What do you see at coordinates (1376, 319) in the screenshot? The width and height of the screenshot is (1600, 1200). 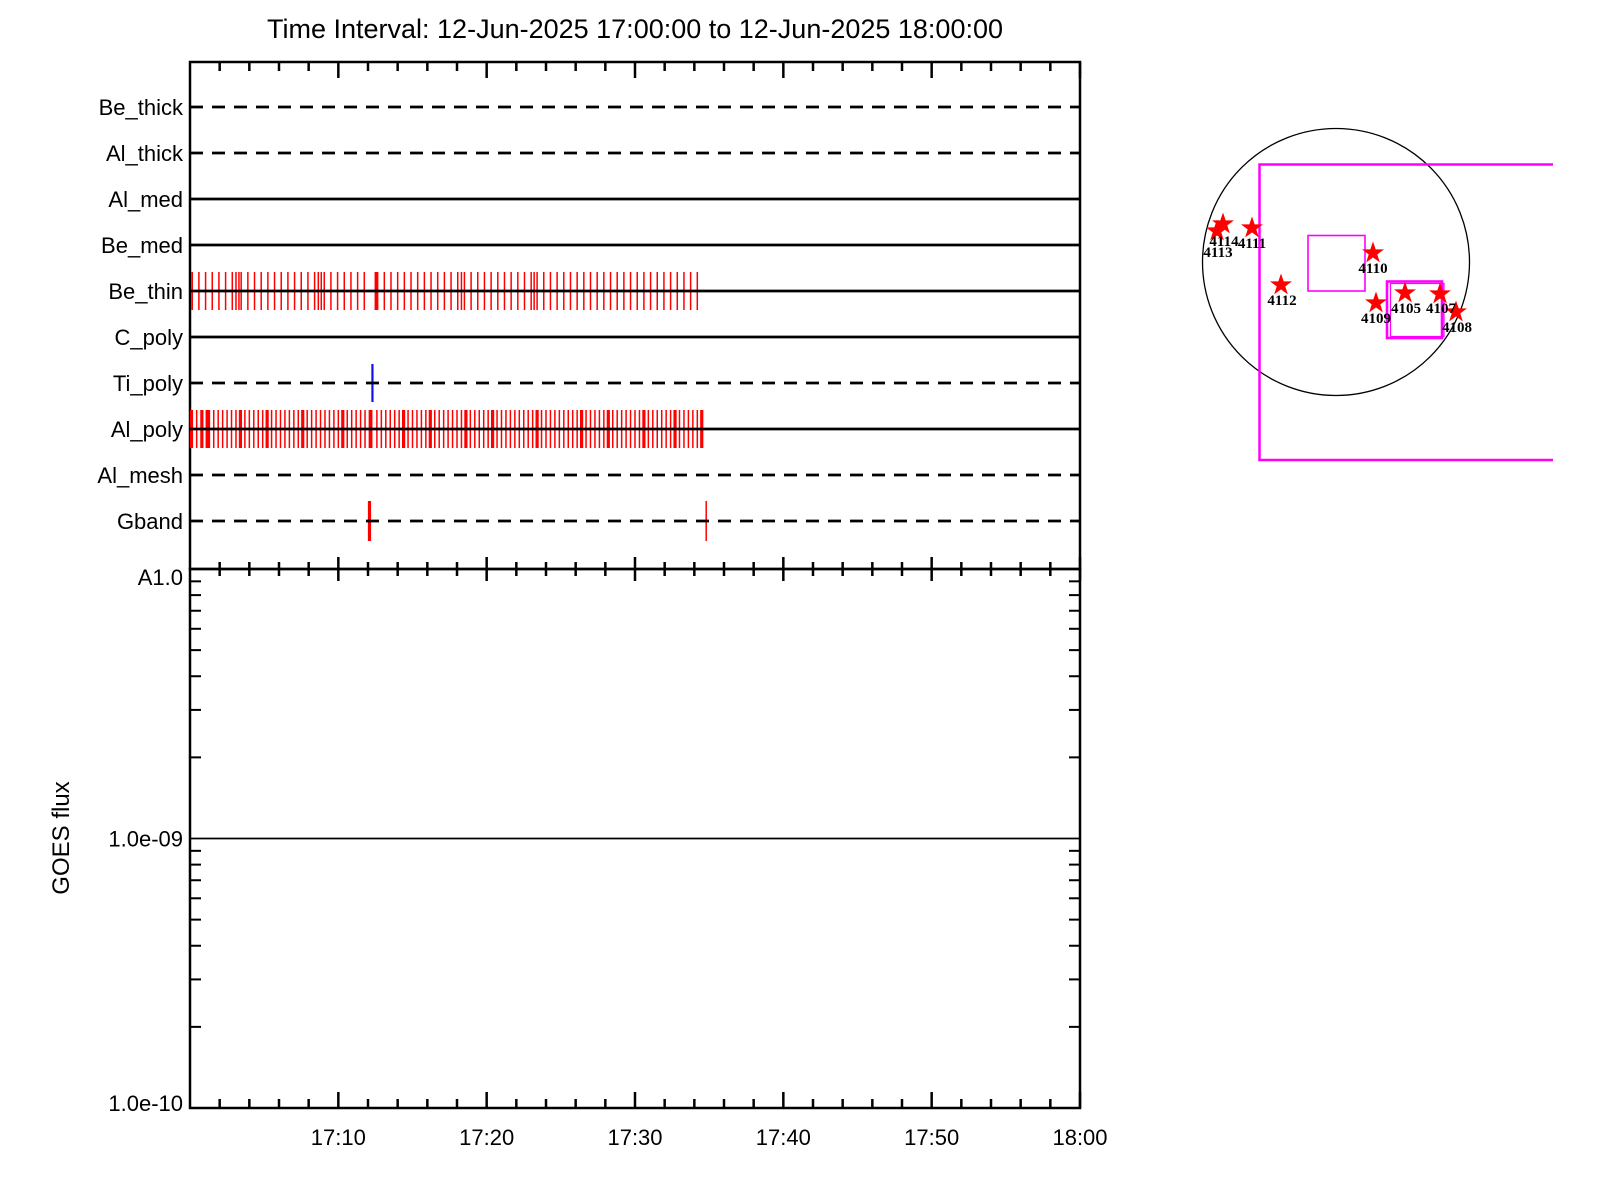 I see `active-region-label-4109: 4109` at bounding box center [1376, 319].